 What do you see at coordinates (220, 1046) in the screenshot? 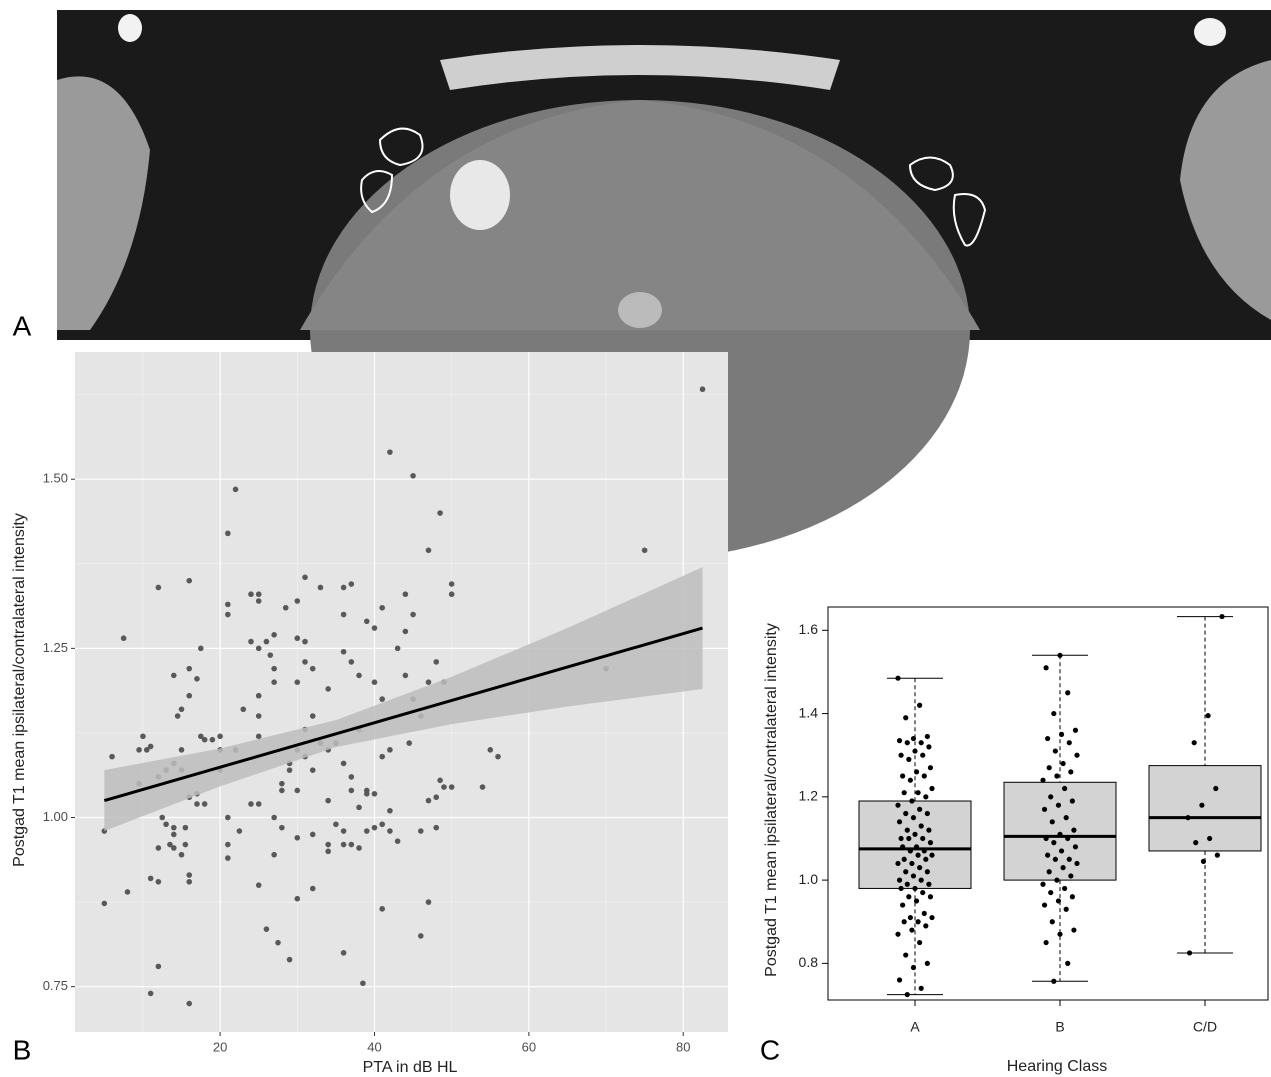
I see `x-tick-label: 20` at bounding box center [220, 1046].